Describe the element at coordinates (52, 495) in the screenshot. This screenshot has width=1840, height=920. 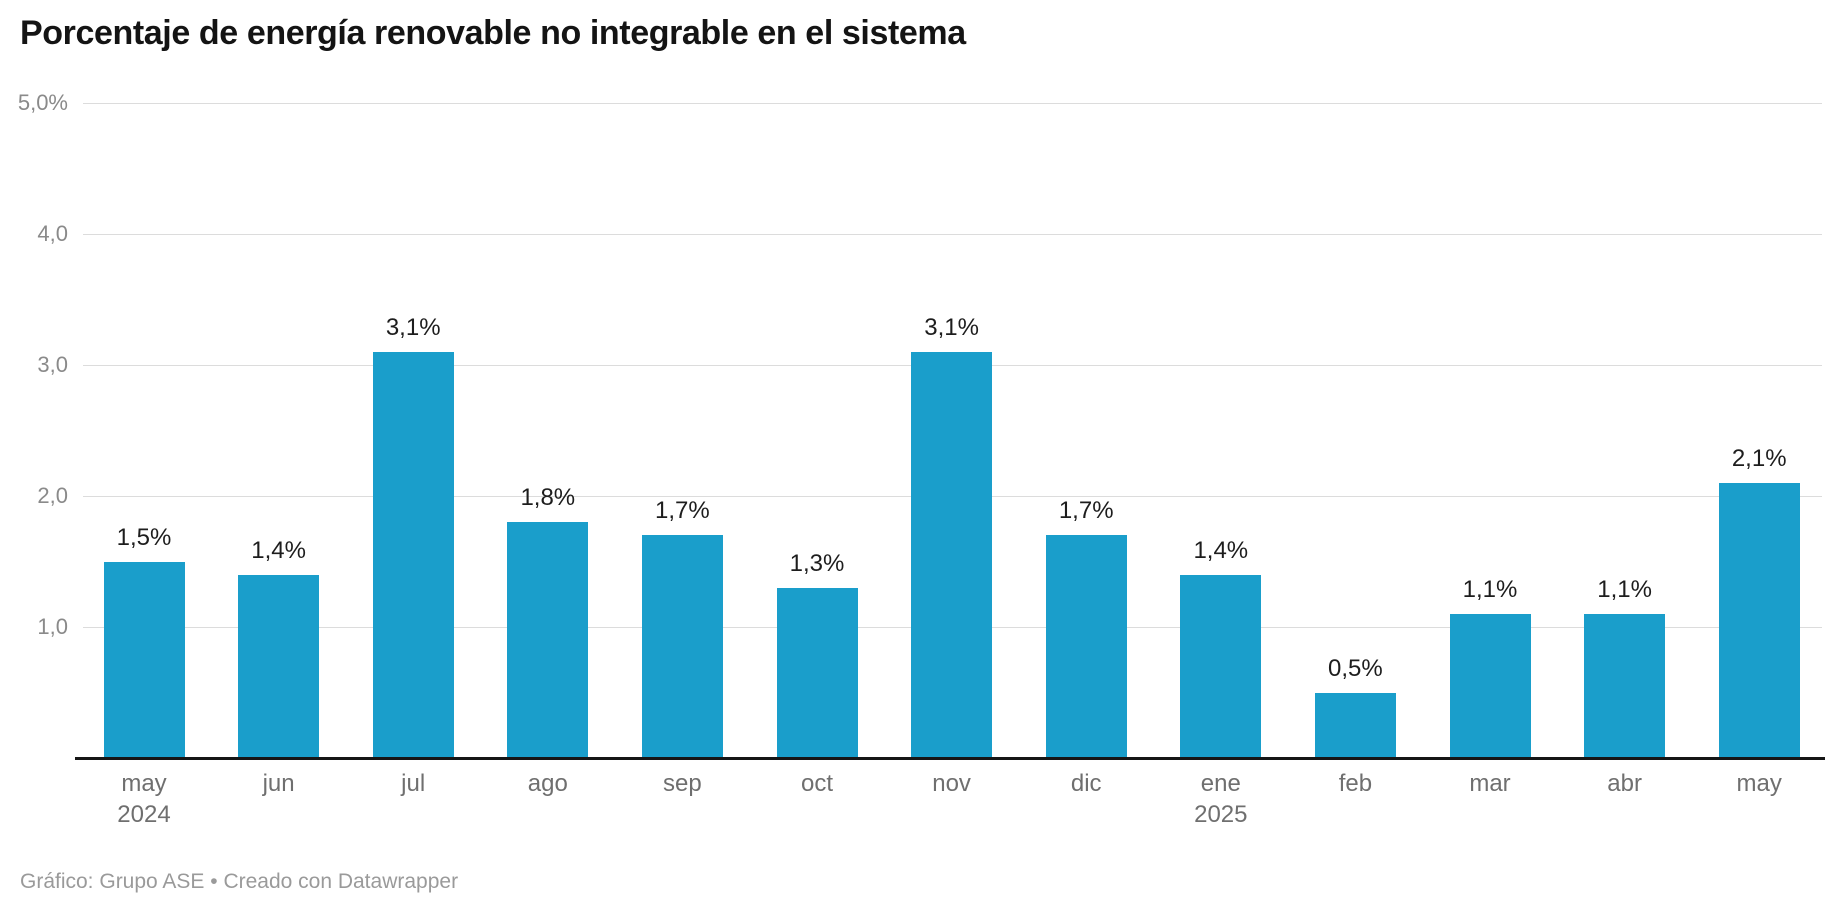
I see `y-tick-label: 2,0` at that location.